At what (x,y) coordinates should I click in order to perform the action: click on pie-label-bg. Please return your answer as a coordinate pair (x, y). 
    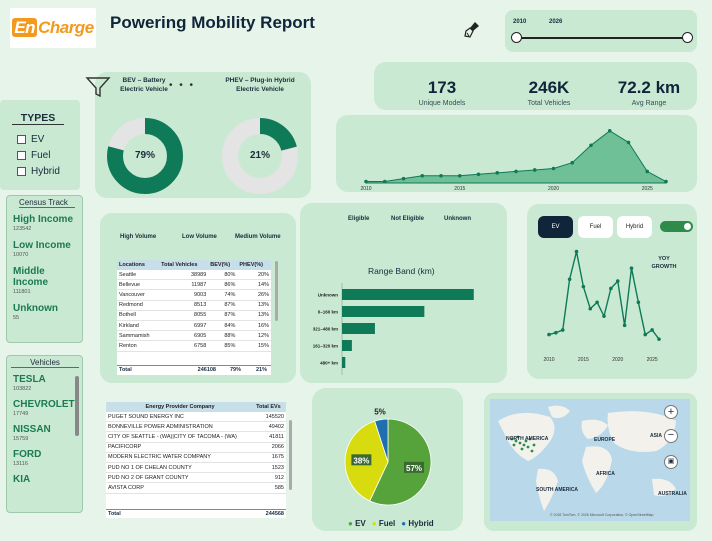
    Looking at the image, I should click on (414, 467).